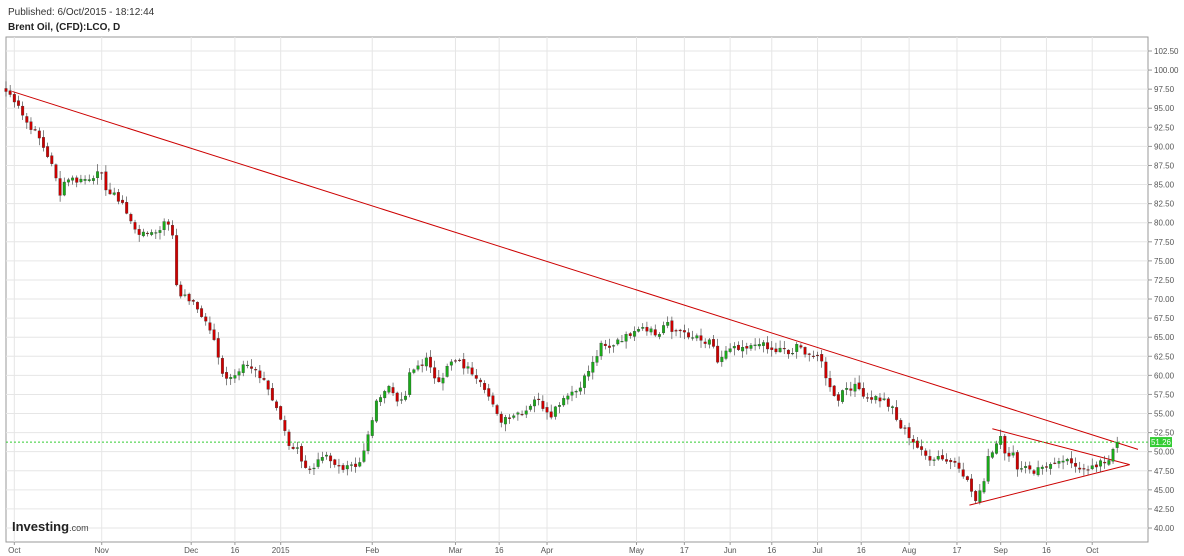 This screenshot has width=1184, height=556. I want to click on y-tick-label: 65.00, so click(1164, 337).